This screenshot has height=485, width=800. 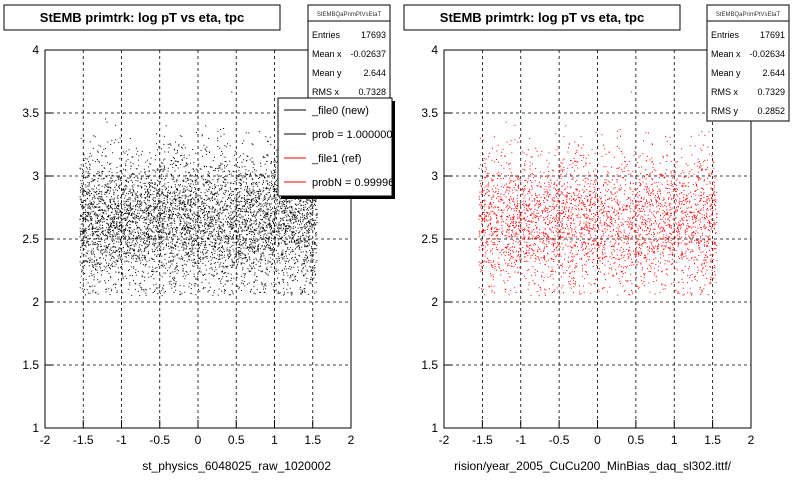 I want to click on stats-value: 0.7329, so click(x=771, y=92).